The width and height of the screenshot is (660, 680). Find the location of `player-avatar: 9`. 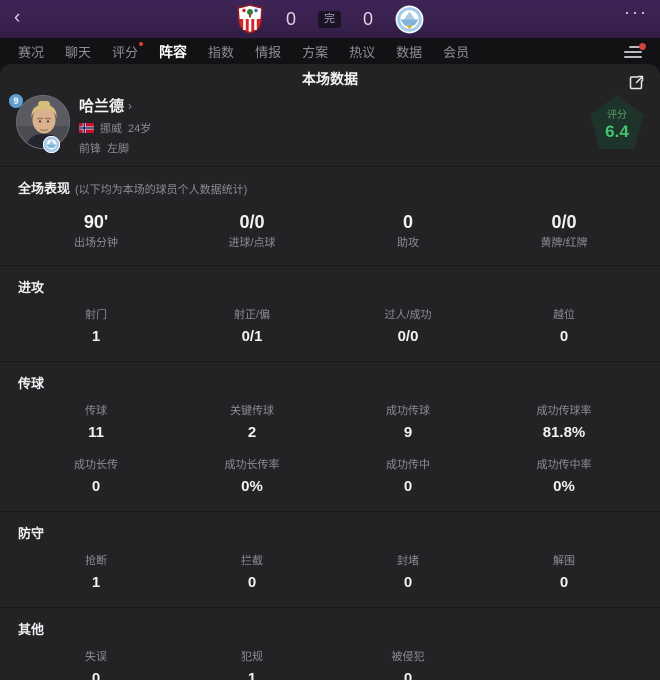

player-avatar: 9 is located at coordinates (39, 123).